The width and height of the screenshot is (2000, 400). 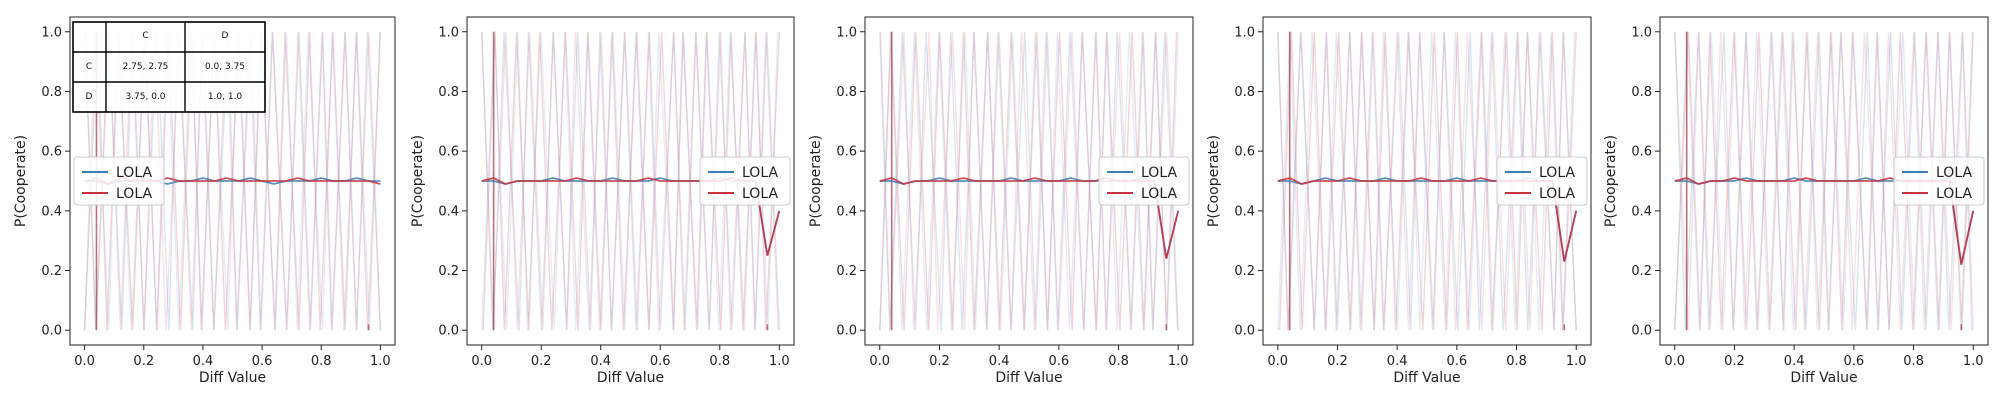 I want to click on table-cell: 1.0, 1.0, so click(x=225, y=97).